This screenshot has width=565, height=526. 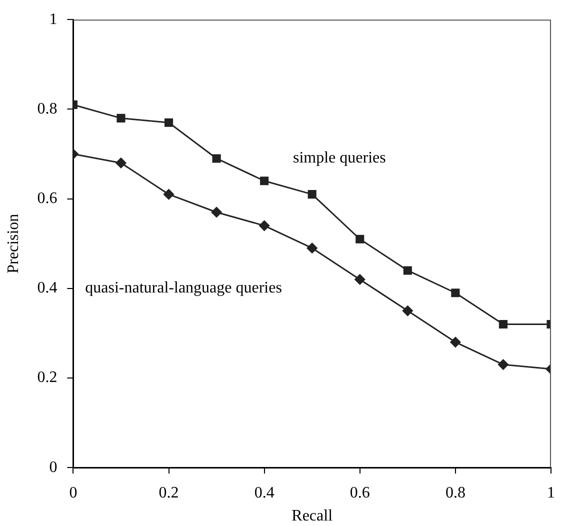 What do you see at coordinates (47, 109) in the screenshot?
I see `y-tick-label: 0.8` at bounding box center [47, 109].